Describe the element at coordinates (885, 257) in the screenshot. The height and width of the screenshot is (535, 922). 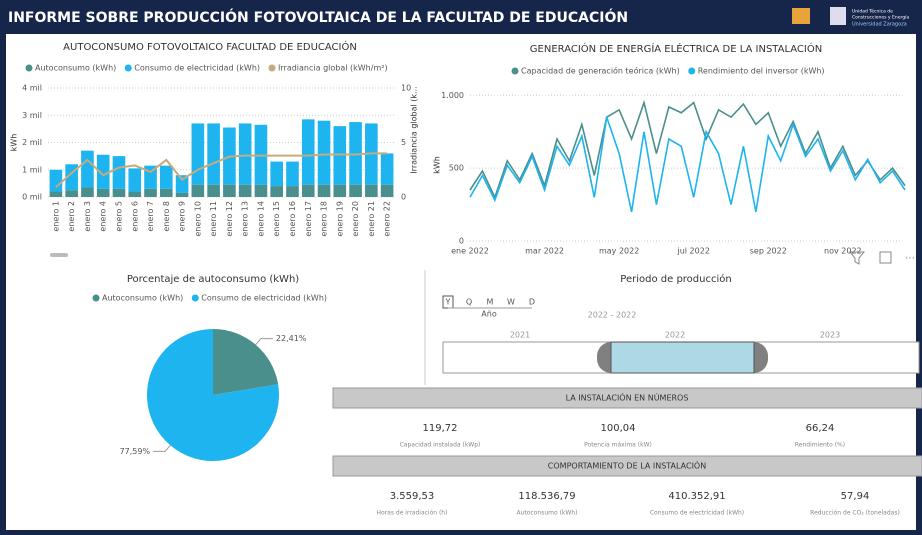
I see `focus-icon` at that location.